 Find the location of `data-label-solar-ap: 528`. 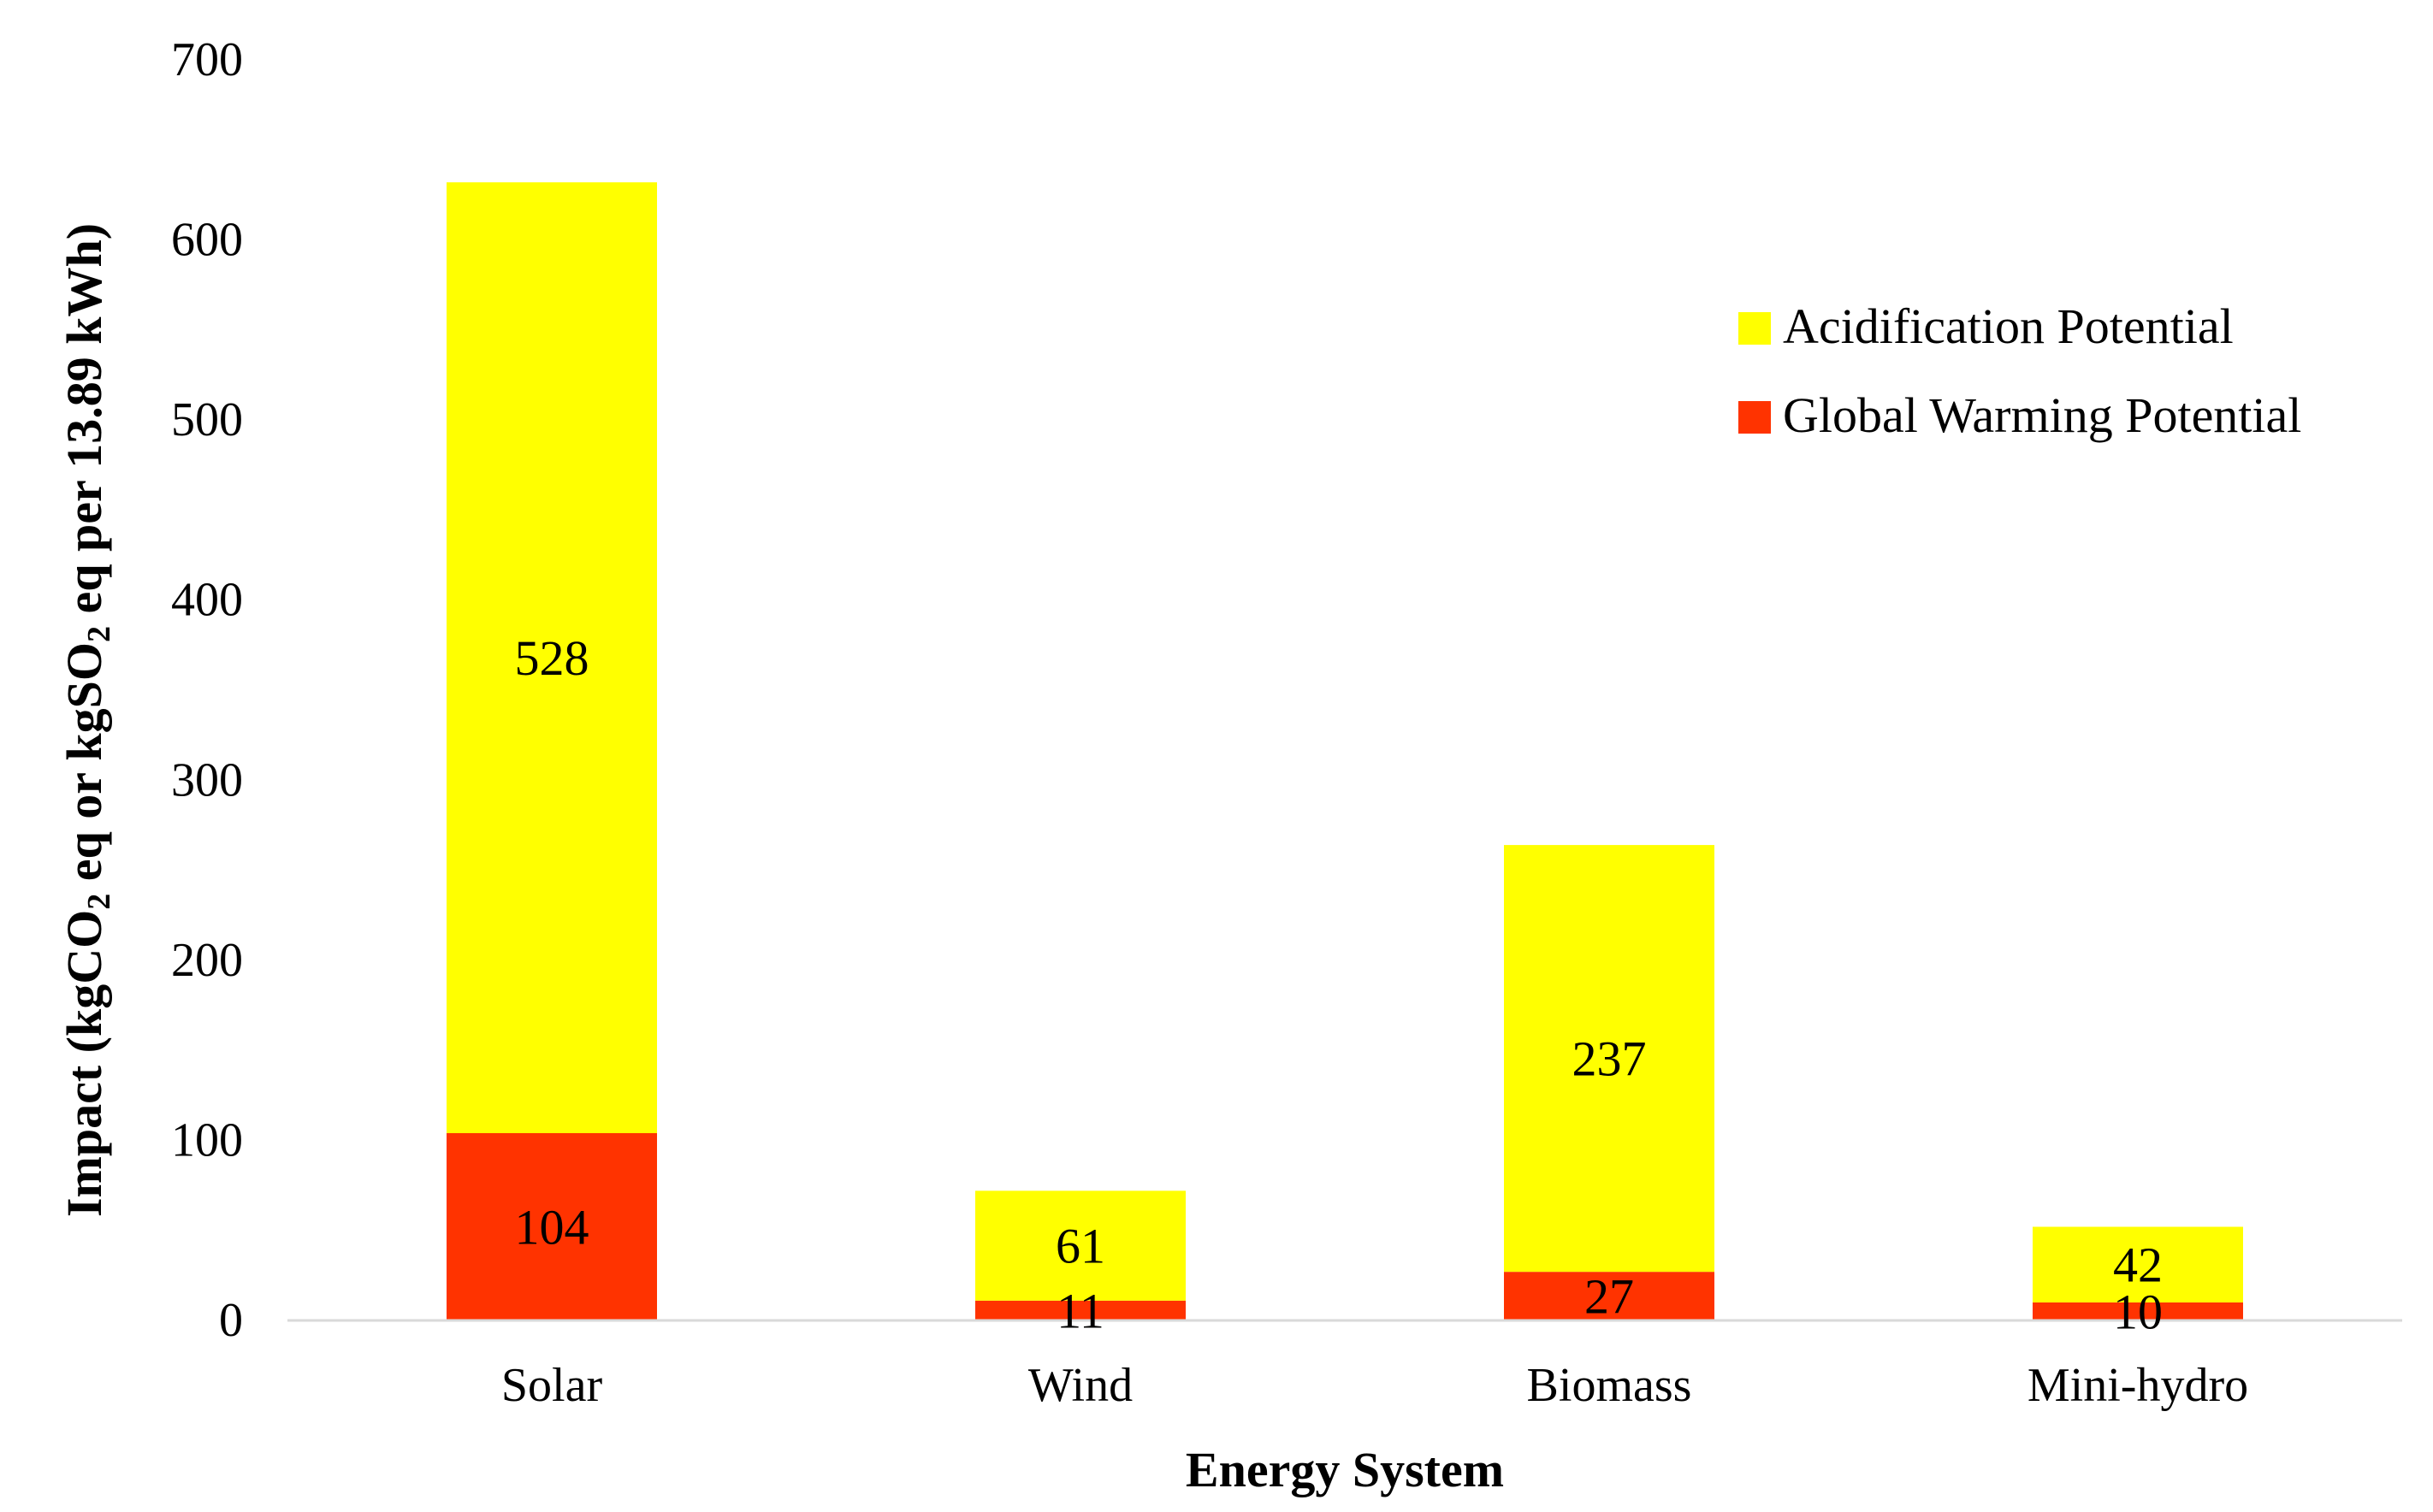

data-label-solar-ap: 528 is located at coordinates (552, 658).